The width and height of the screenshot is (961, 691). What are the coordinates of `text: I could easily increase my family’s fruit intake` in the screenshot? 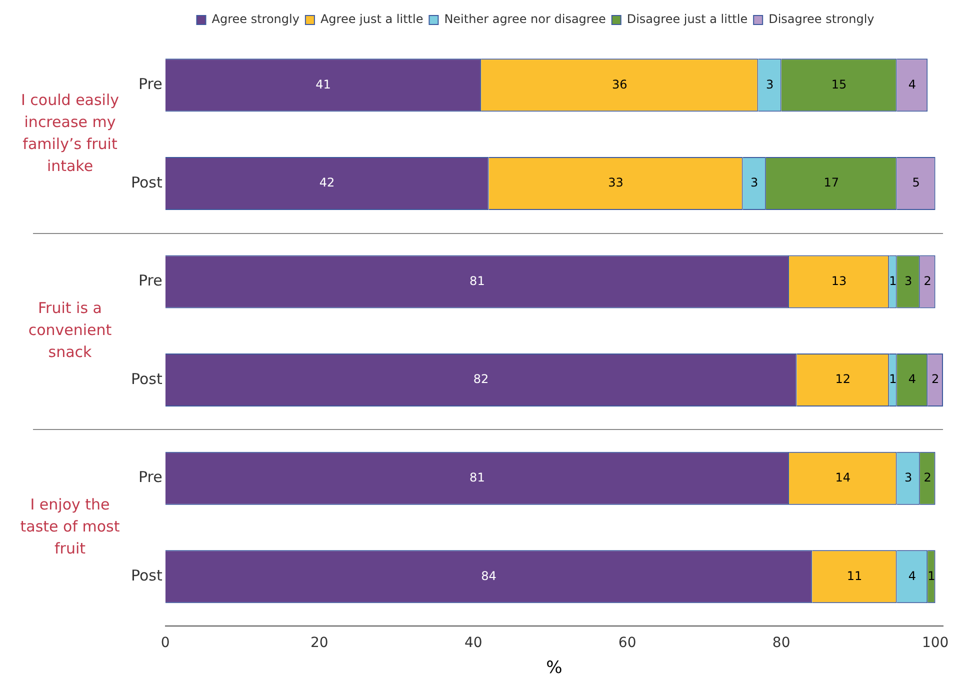 It's located at (70, 133).